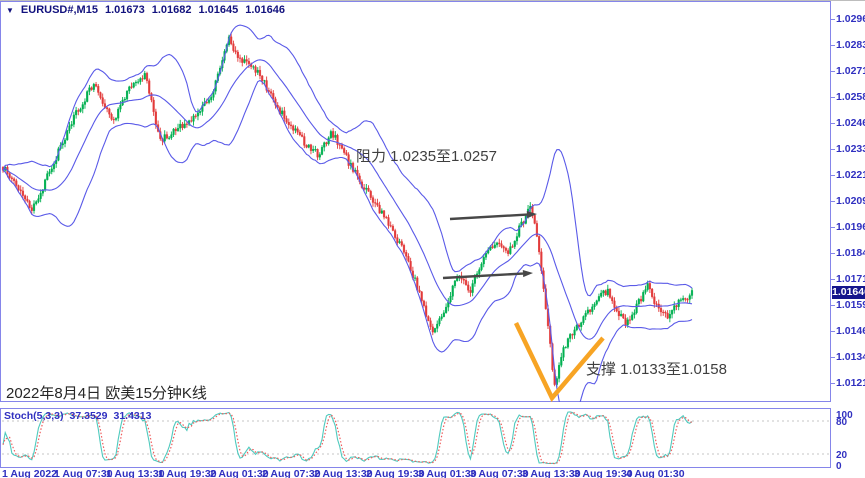 This screenshot has width=865, height=478. What do you see at coordinates (132, 416) in the screenshot?
I see `indicator-signal-value: 31.4313` at bounding box center [132, 416].